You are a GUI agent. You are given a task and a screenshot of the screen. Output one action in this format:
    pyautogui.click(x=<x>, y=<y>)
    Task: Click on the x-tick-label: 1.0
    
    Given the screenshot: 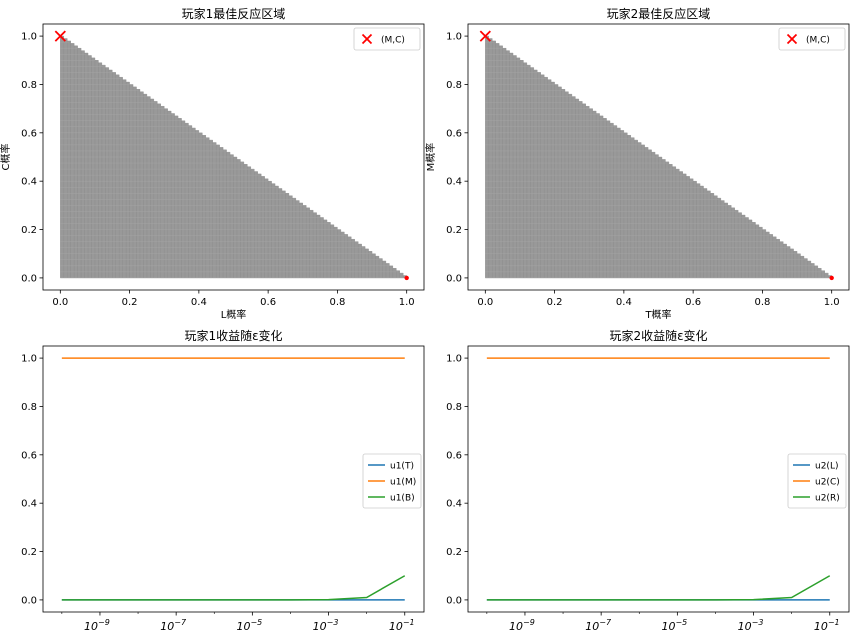 What is the action you would take?
    pyautogui.click(x=832, y=302)
    